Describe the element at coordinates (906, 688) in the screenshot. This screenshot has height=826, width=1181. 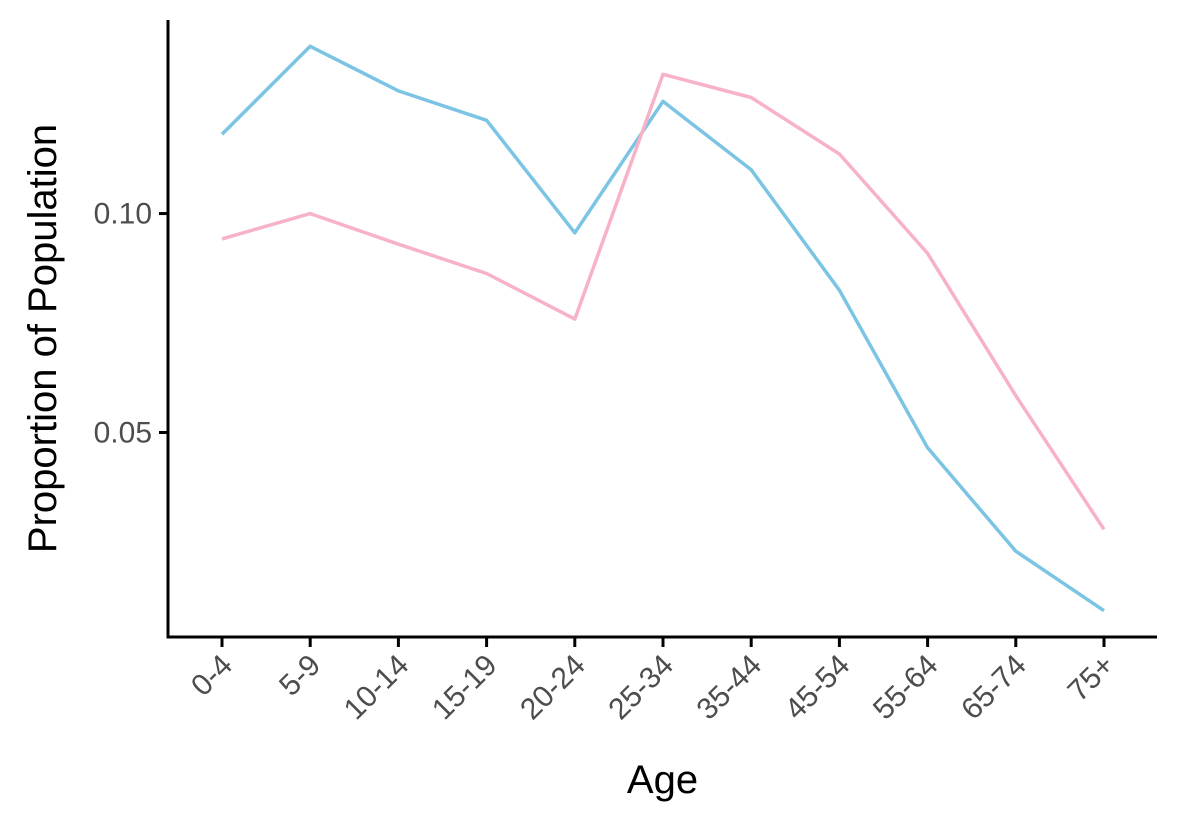
I see `x-tick-label: 55-64` at that location.